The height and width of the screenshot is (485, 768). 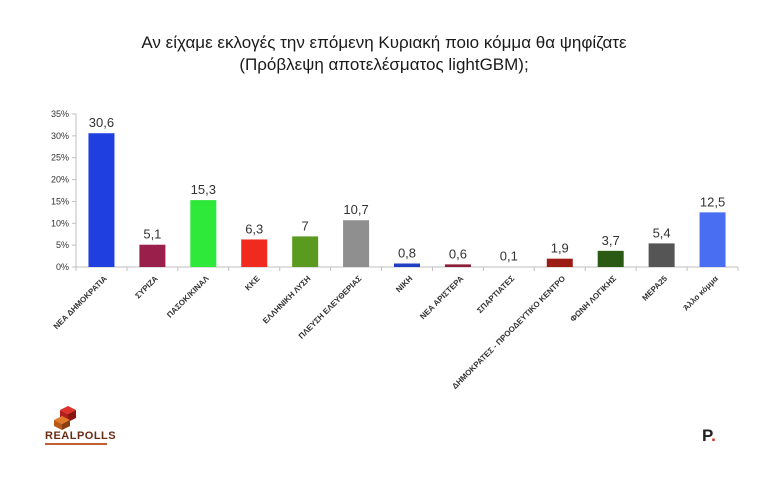 What do you see at coordinates (80, 302) in the screenshot?
I see `x-tick-label: ΝΕΑ ΔΗΜΟΚΡΑΤΙΑ` at bounding box center [80, 302].